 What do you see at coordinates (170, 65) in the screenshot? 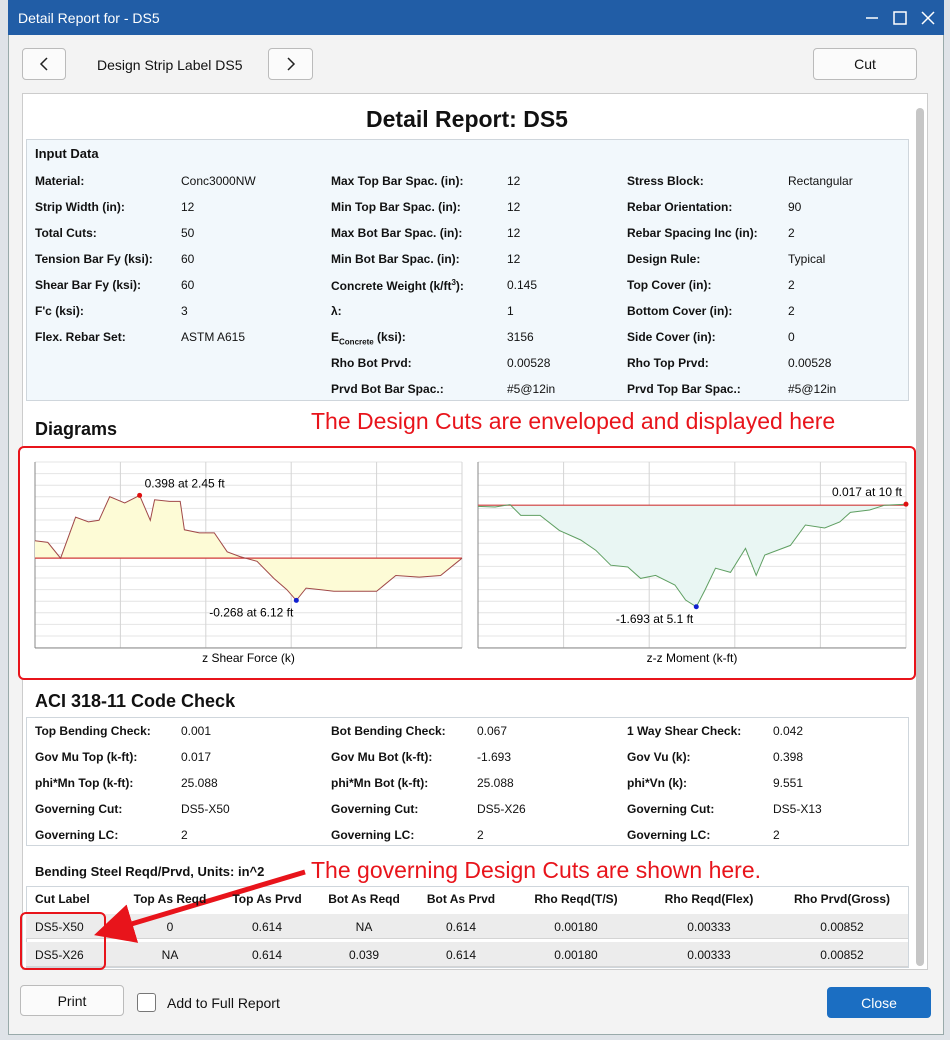
I see `strip-label: Design Strip Label DS5` at bounding box center [170, 65].